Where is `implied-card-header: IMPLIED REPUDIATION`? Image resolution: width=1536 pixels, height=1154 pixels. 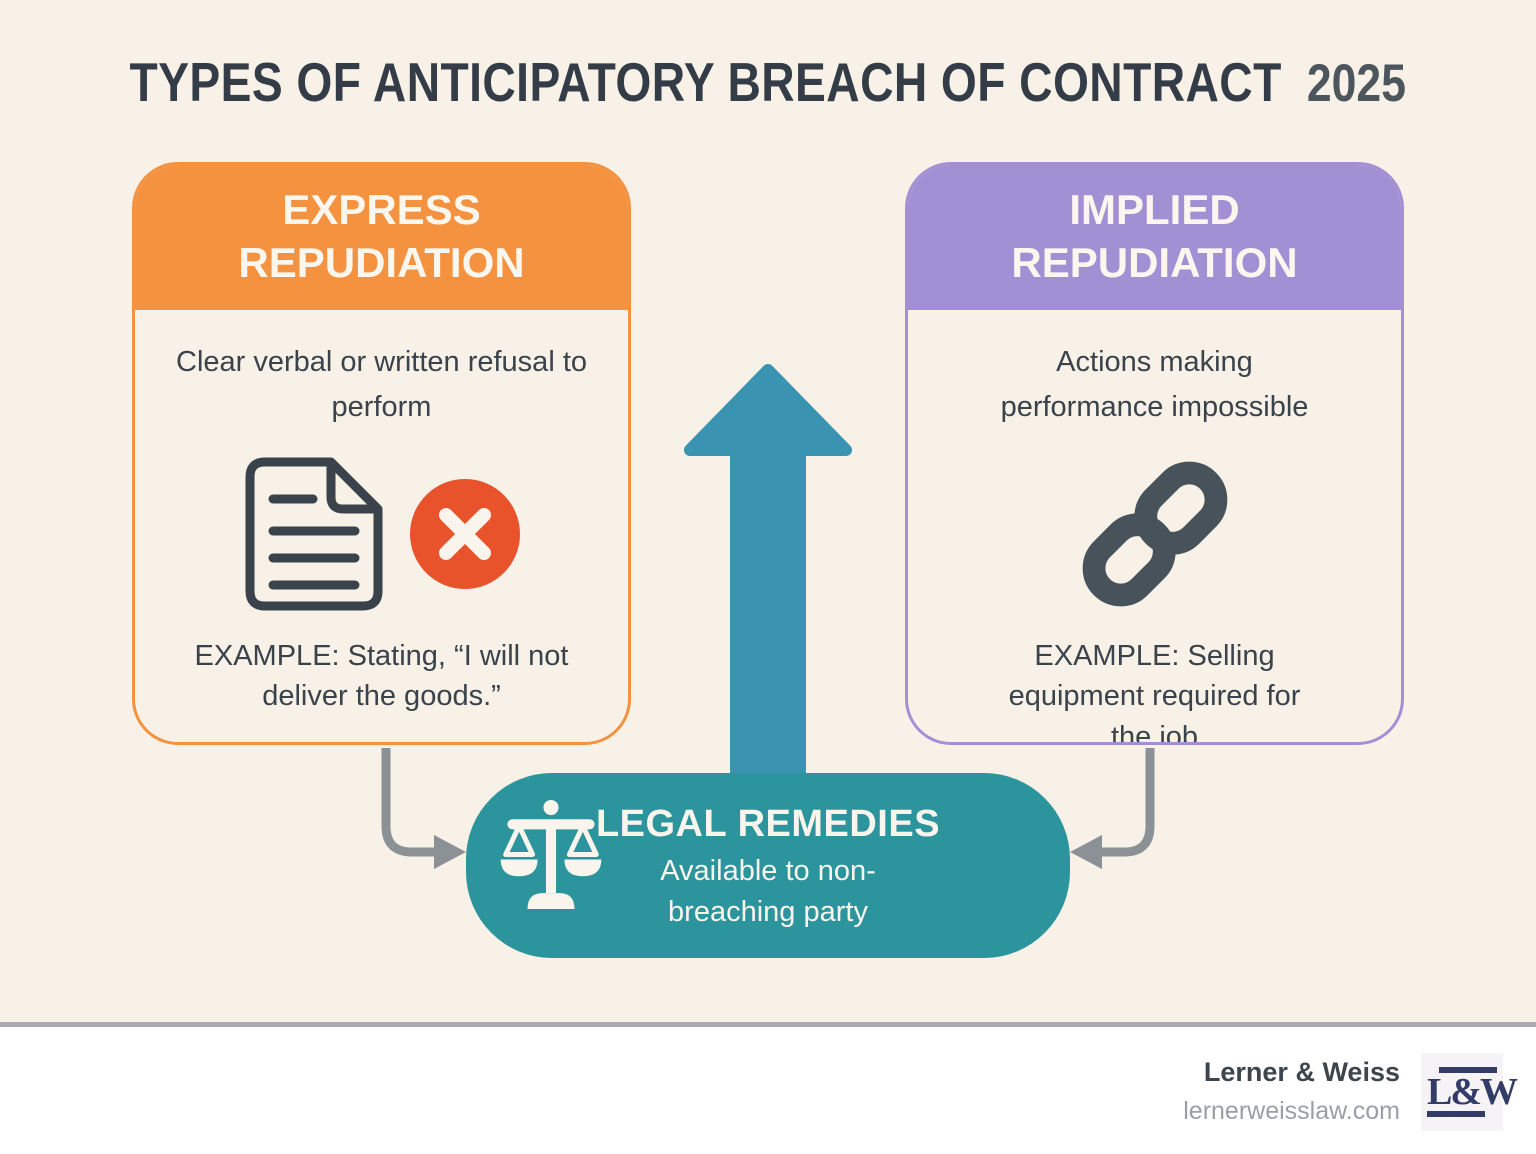 implied-card-header: IMPLIED REPUDIATION is located at coordinates (1154, 237).